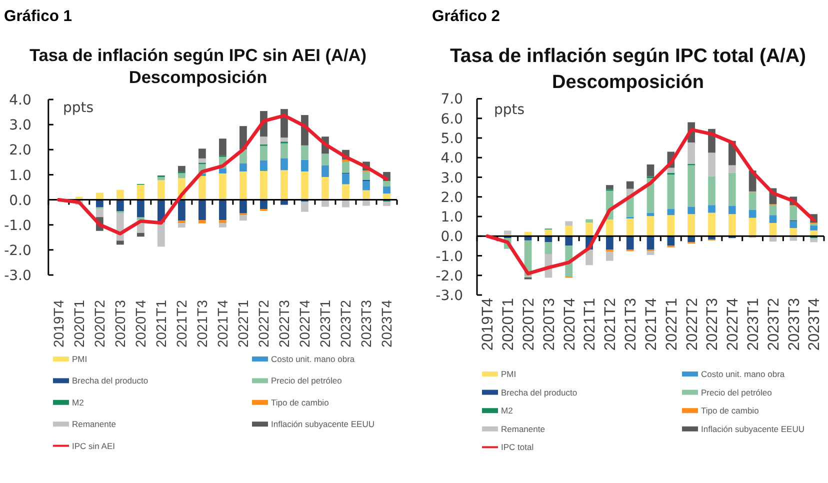 This screenshot has width=828, height=483. Describe the element at coordinates (451, 119) in the screenshot. I see `y-tick-label: 6.0` at that location.